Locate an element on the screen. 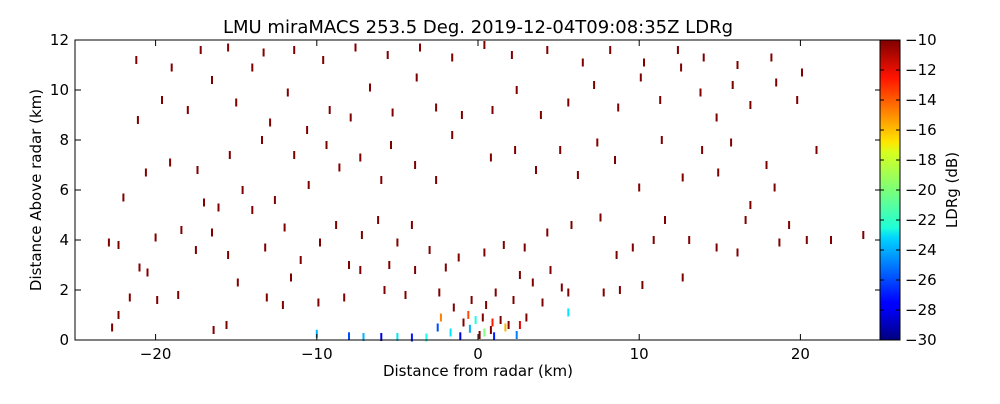 The width and height of the screenshot is (1000, 404). y-axis-label: Distance Above radar (km) is located at coordinates (36, 190).